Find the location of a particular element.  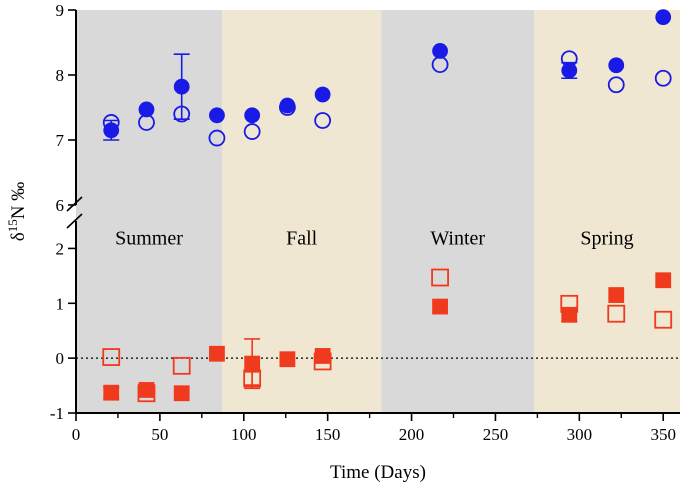

season-label-spring: Spring is located at coordinates (606, 238).